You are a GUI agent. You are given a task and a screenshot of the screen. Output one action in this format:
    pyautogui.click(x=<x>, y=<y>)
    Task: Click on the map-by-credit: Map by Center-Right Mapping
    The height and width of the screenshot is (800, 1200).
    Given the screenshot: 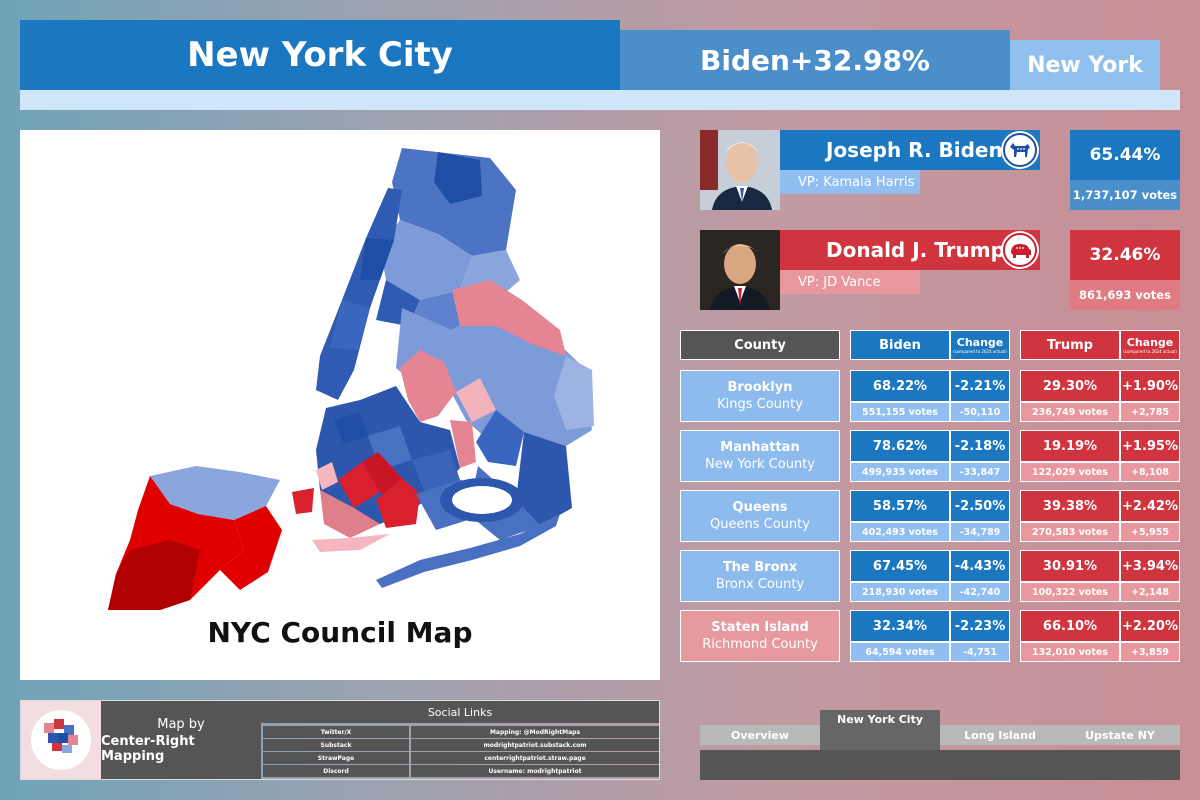 What is the action you would take?
    pyautogui.click(x=181, y=740)
    